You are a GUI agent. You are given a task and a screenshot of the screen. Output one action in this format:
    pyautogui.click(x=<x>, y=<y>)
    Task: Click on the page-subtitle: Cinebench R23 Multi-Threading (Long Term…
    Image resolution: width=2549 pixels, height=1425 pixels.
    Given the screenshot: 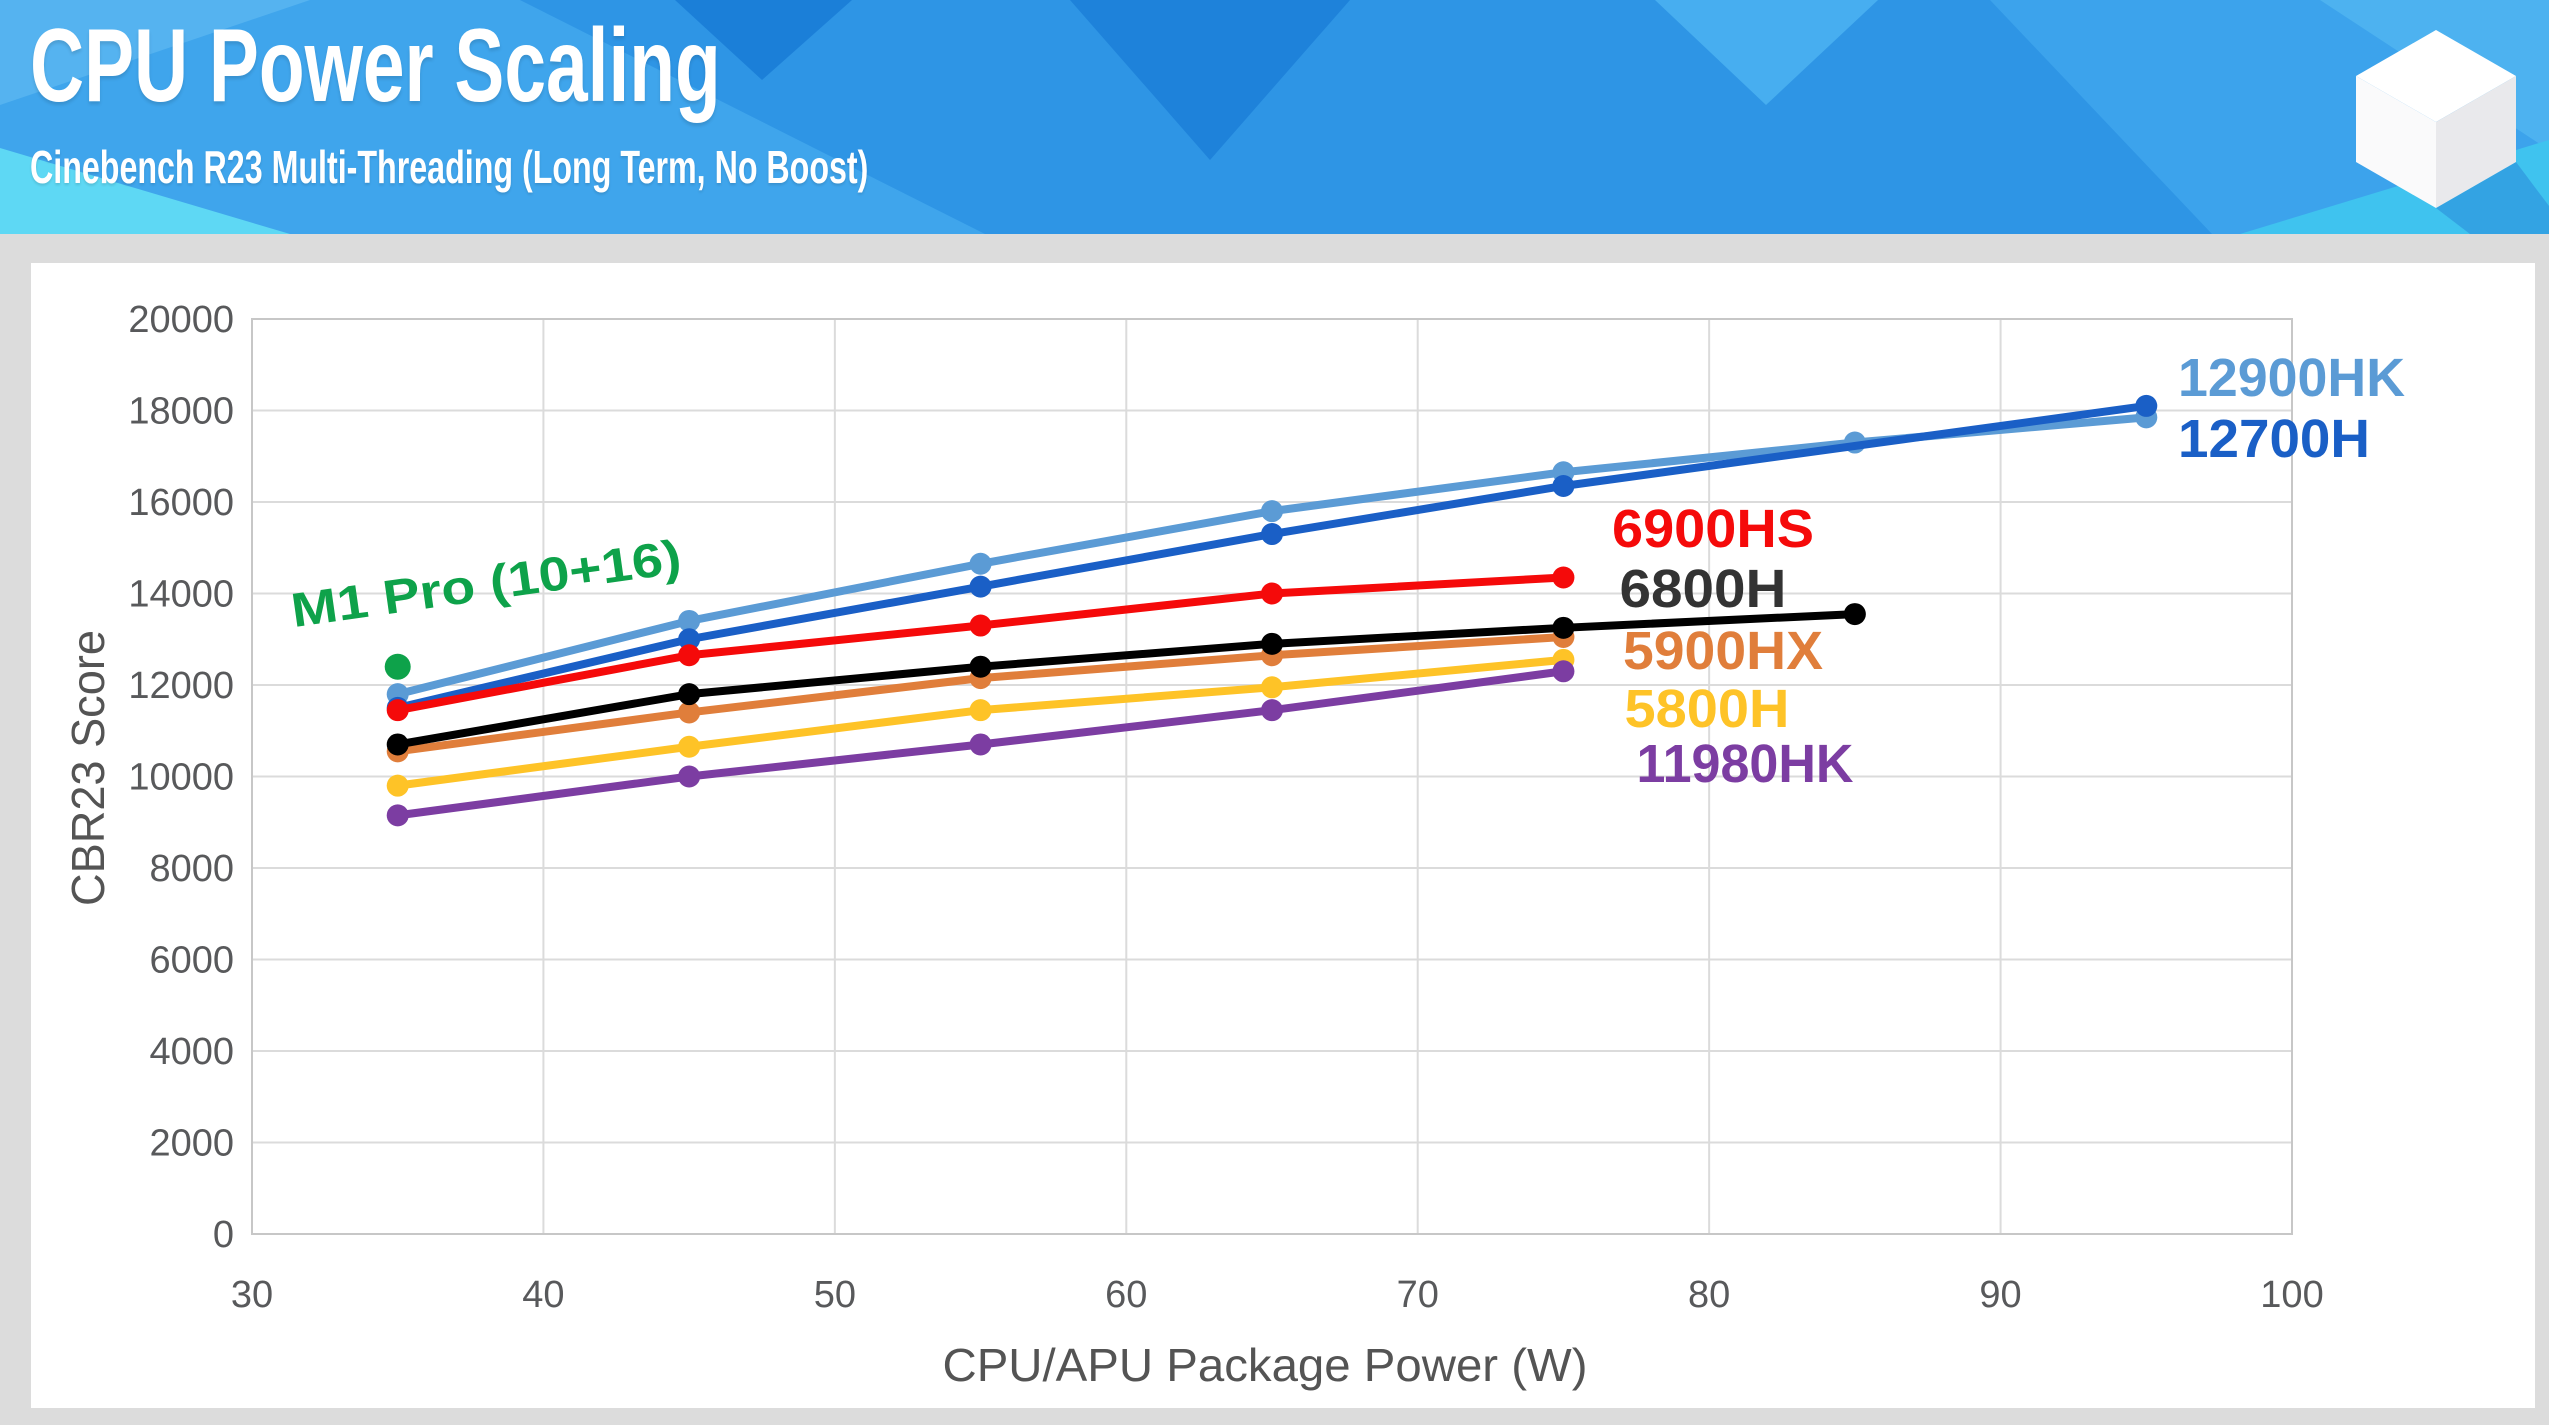 What is the action you would take?
    pyautogui.click(x=449, y=167)
    